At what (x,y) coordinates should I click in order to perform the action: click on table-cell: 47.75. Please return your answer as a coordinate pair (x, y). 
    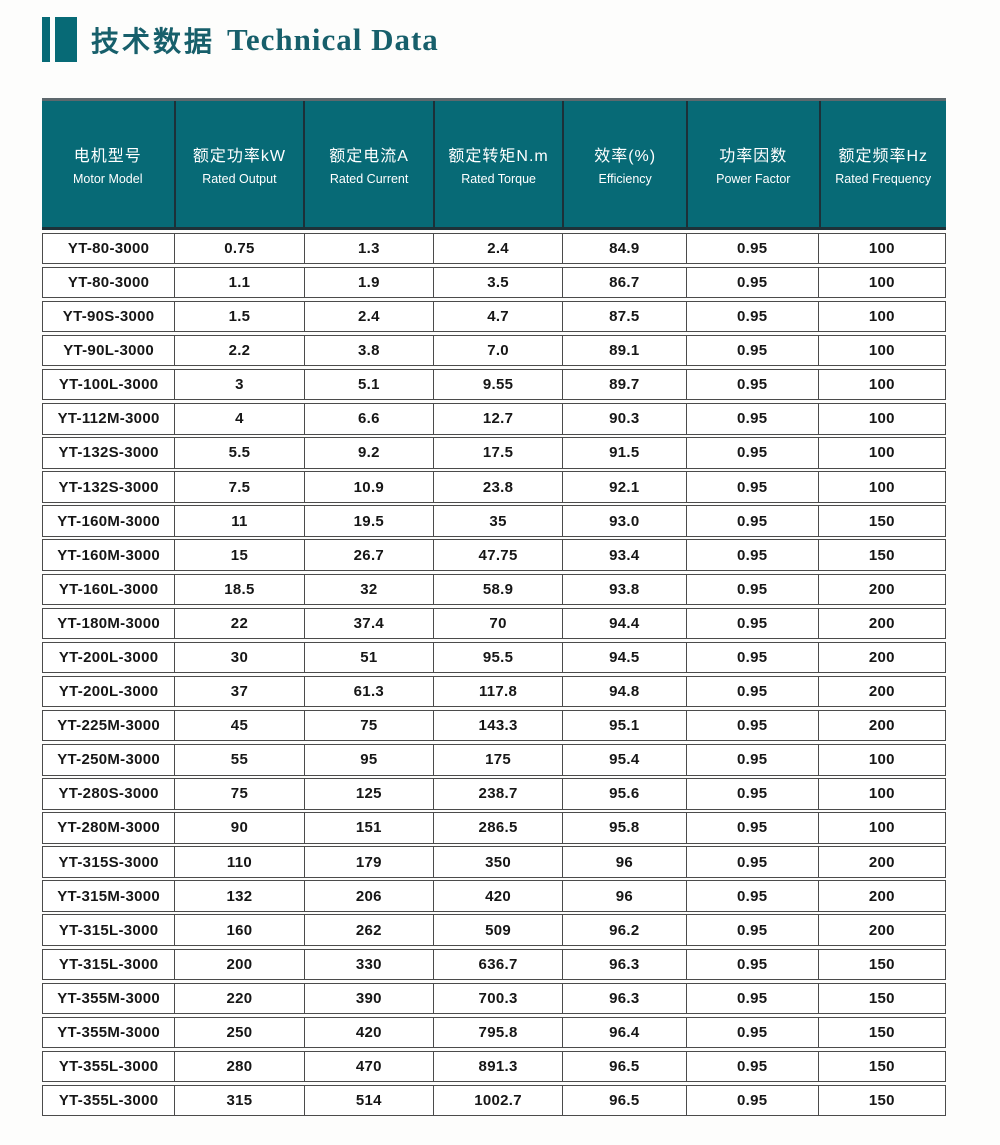
    Looking at the image, I should click on (497, 555).